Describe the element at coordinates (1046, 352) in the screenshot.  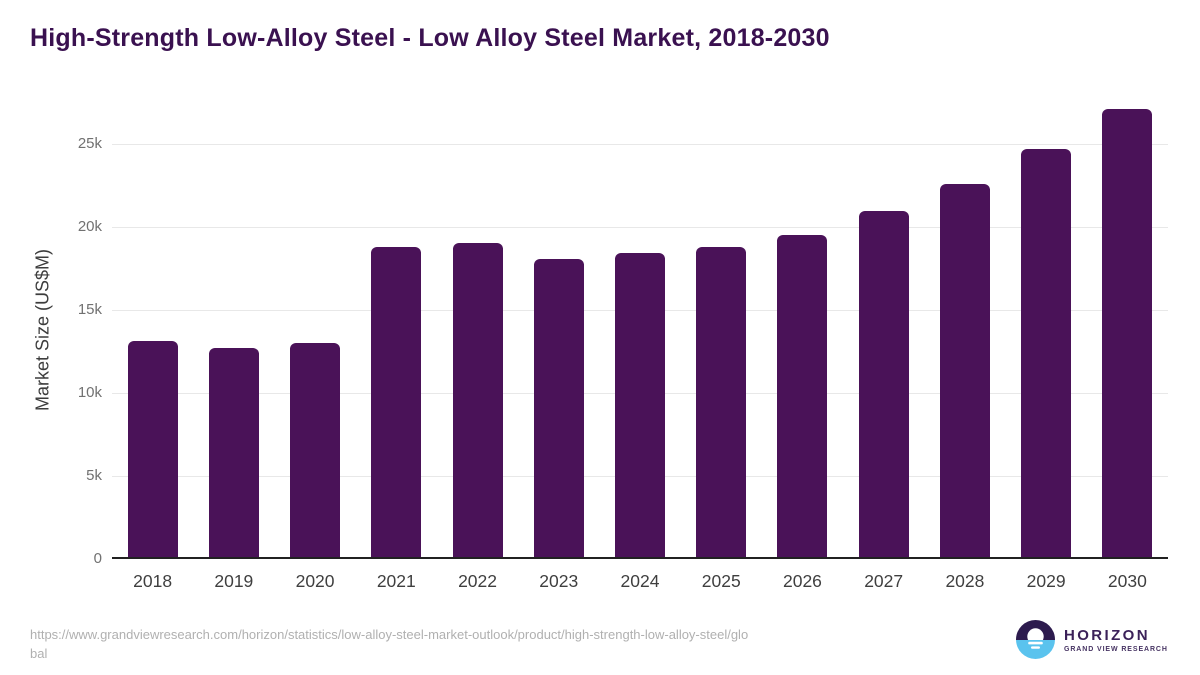
I see `bar-2029` at that location.